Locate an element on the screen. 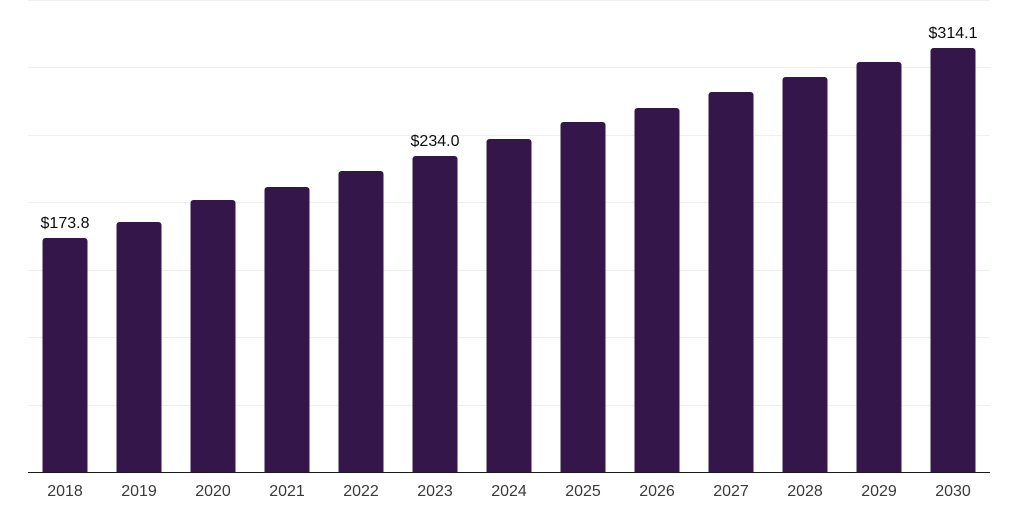 The height and width of the screenshot is (512, 1024). x-tick-2027: 2027 is located at coordinates (731, 491).